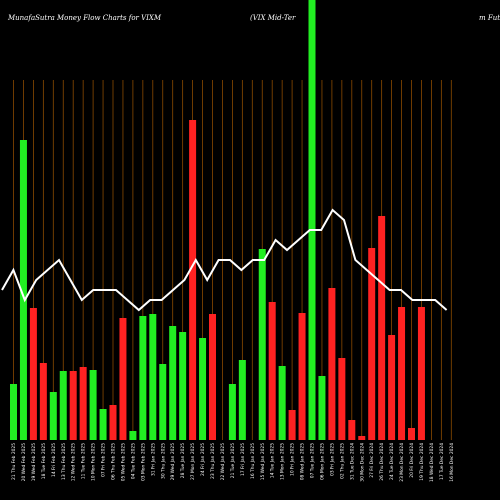 This screenshot has height=500, width=500. I want to click on x-tick-label: 19 Thu Dec 2024, so click(422, 462).